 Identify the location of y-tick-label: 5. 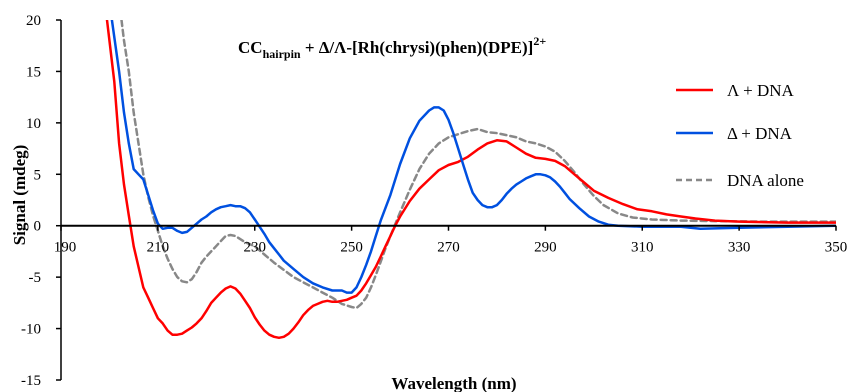
(38, 175).